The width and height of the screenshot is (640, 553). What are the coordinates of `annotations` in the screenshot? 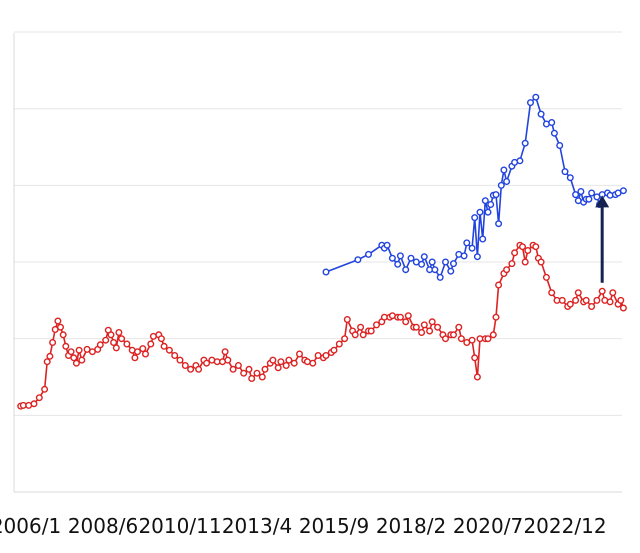 It's located at (602, 239).